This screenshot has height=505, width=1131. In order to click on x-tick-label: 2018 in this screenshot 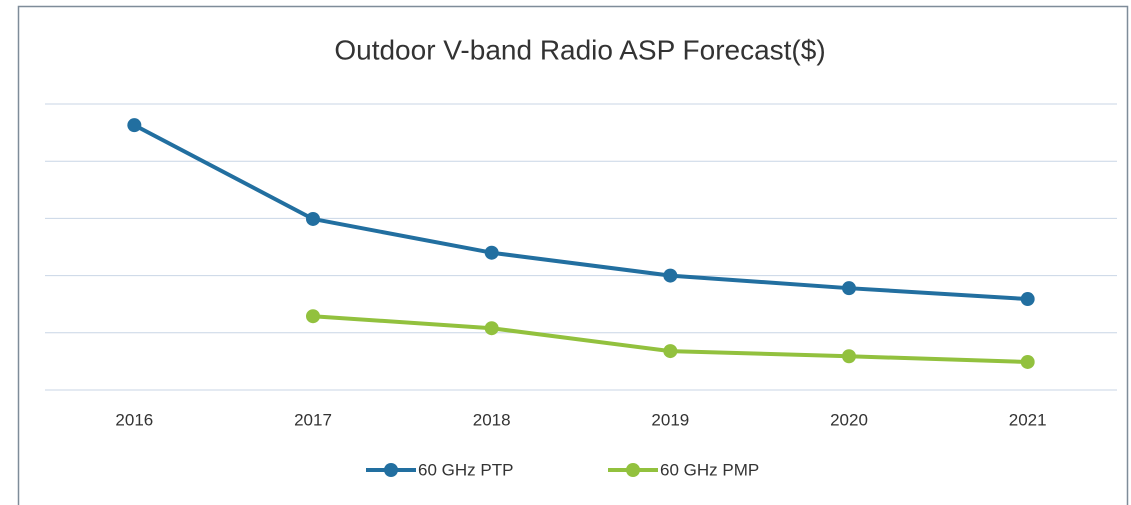, I will do `click(492, 419)`.